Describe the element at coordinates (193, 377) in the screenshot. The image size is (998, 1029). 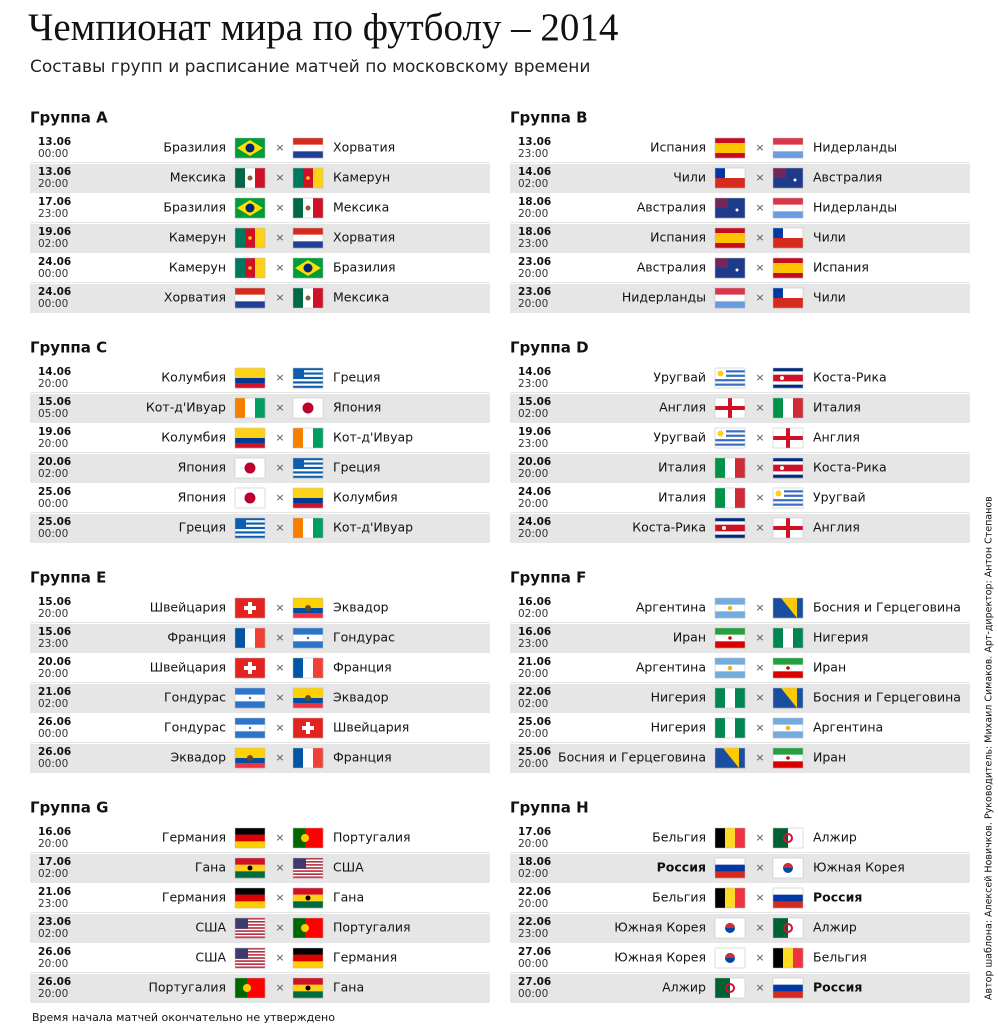
I see `home-team: Колумбия` at that location.